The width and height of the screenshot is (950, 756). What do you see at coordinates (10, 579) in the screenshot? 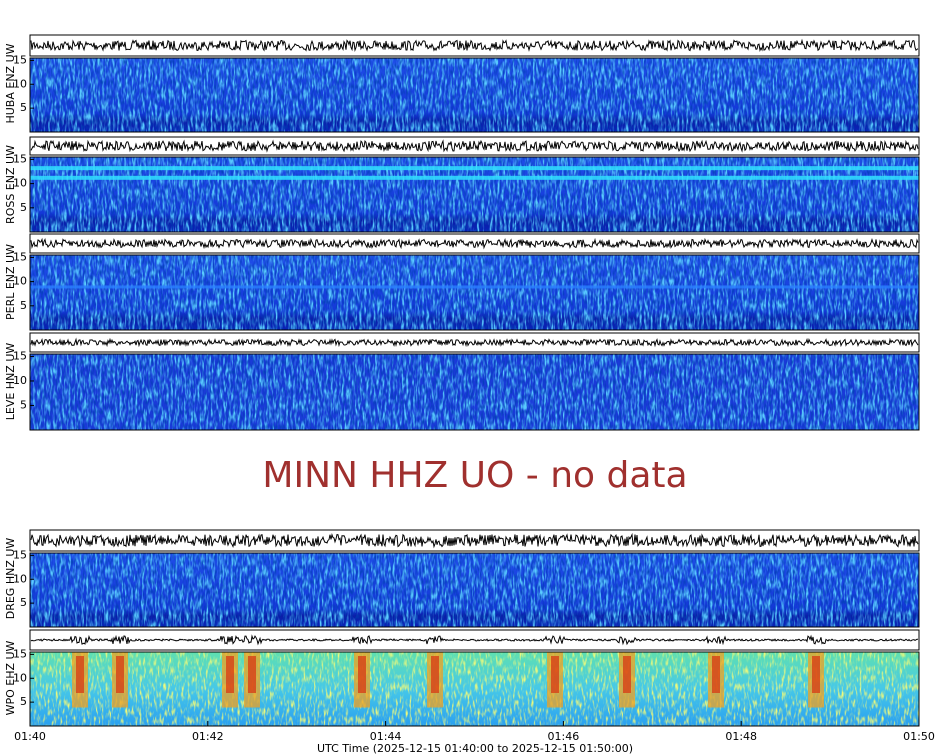
I see `station-label: DREG HNZ UW` at bounding box center [10, 579].